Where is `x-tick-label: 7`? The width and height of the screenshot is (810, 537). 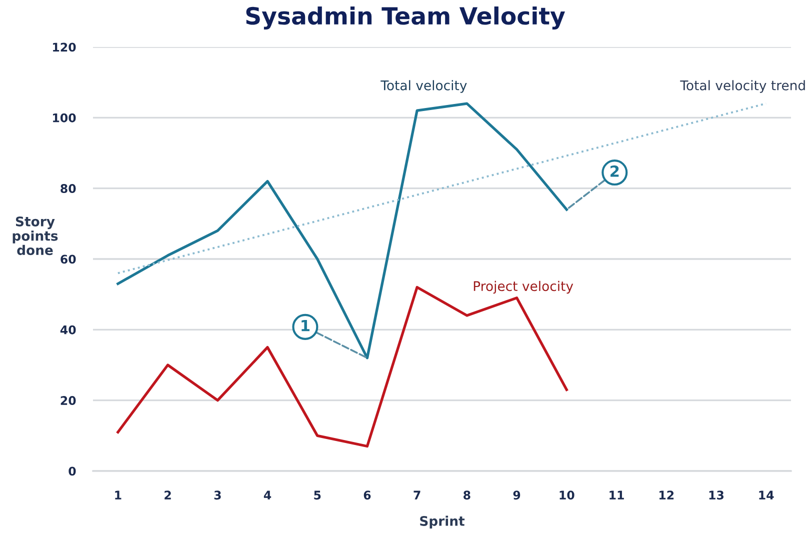 x-tick-label: 7 is located at coordinates (417, 495).